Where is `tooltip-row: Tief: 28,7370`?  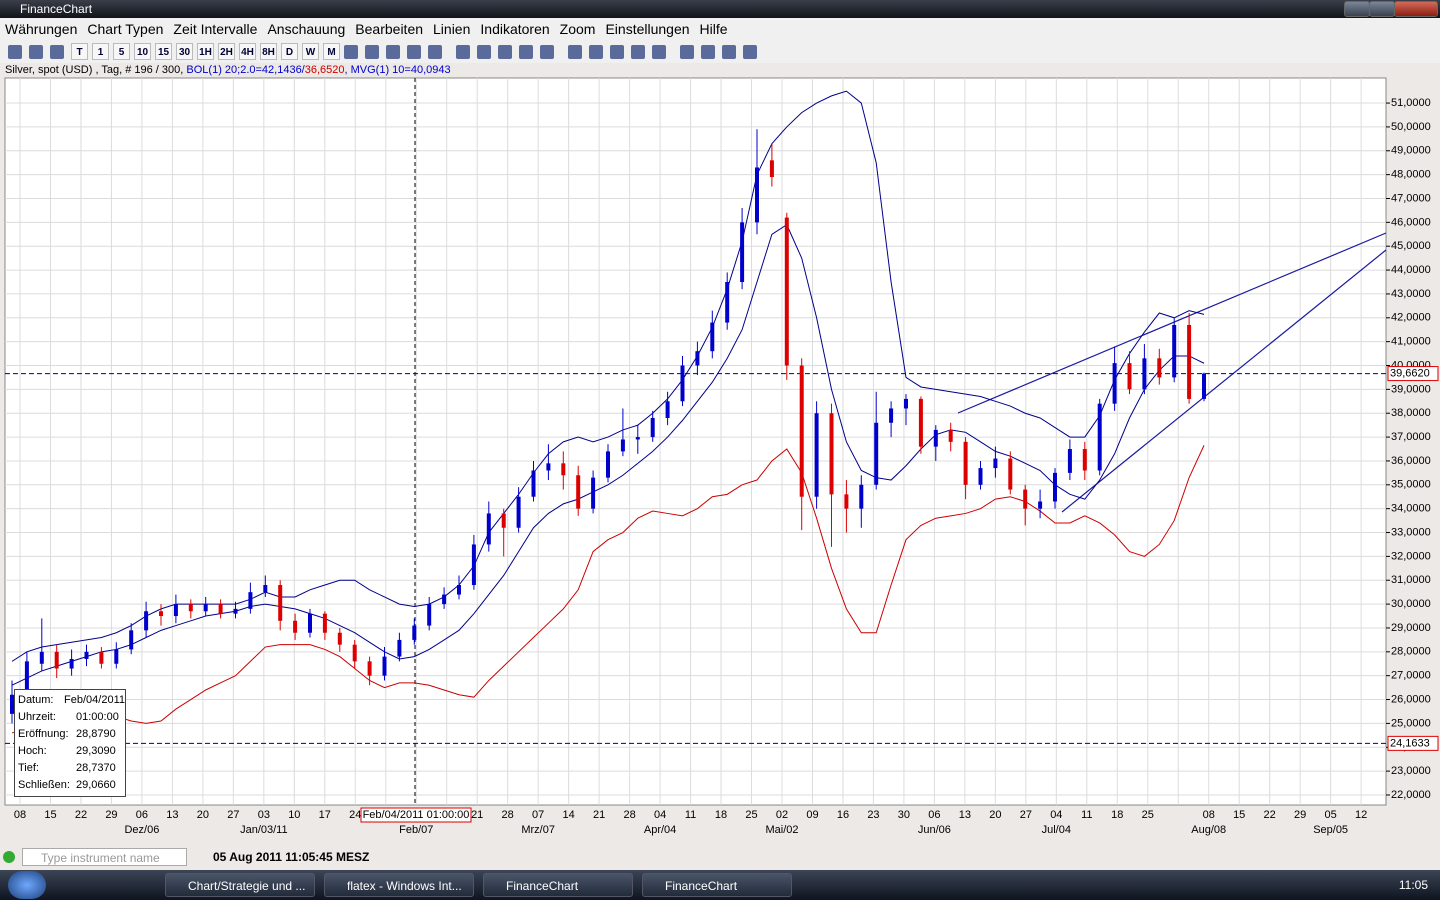 tooltip-row: Tief: 28,7370 is located at coordinates (70, 768).